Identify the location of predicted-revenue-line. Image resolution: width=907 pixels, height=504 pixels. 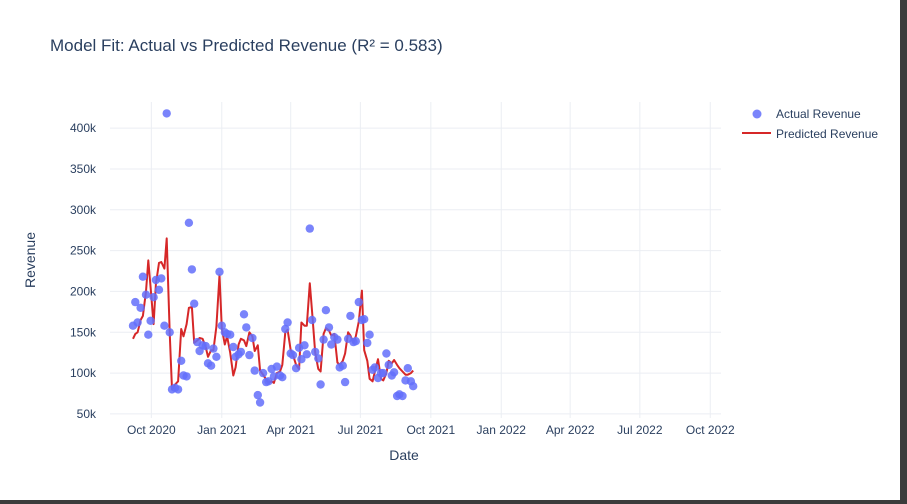
(273, 314).